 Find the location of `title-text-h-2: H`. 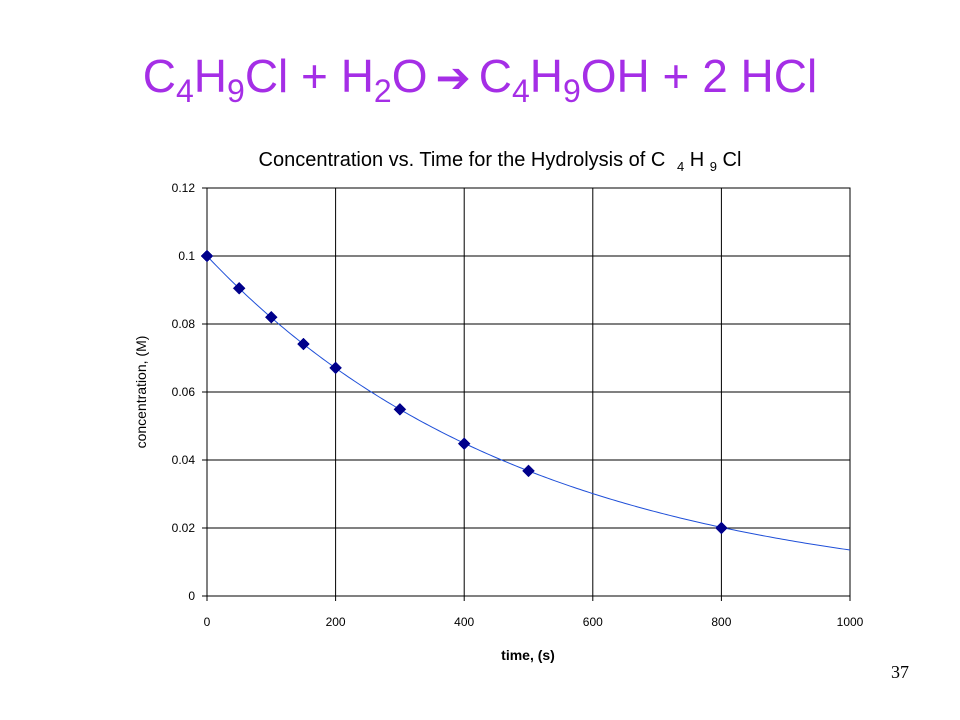

title-text-h-2: H is located at coordinates (546, 76).